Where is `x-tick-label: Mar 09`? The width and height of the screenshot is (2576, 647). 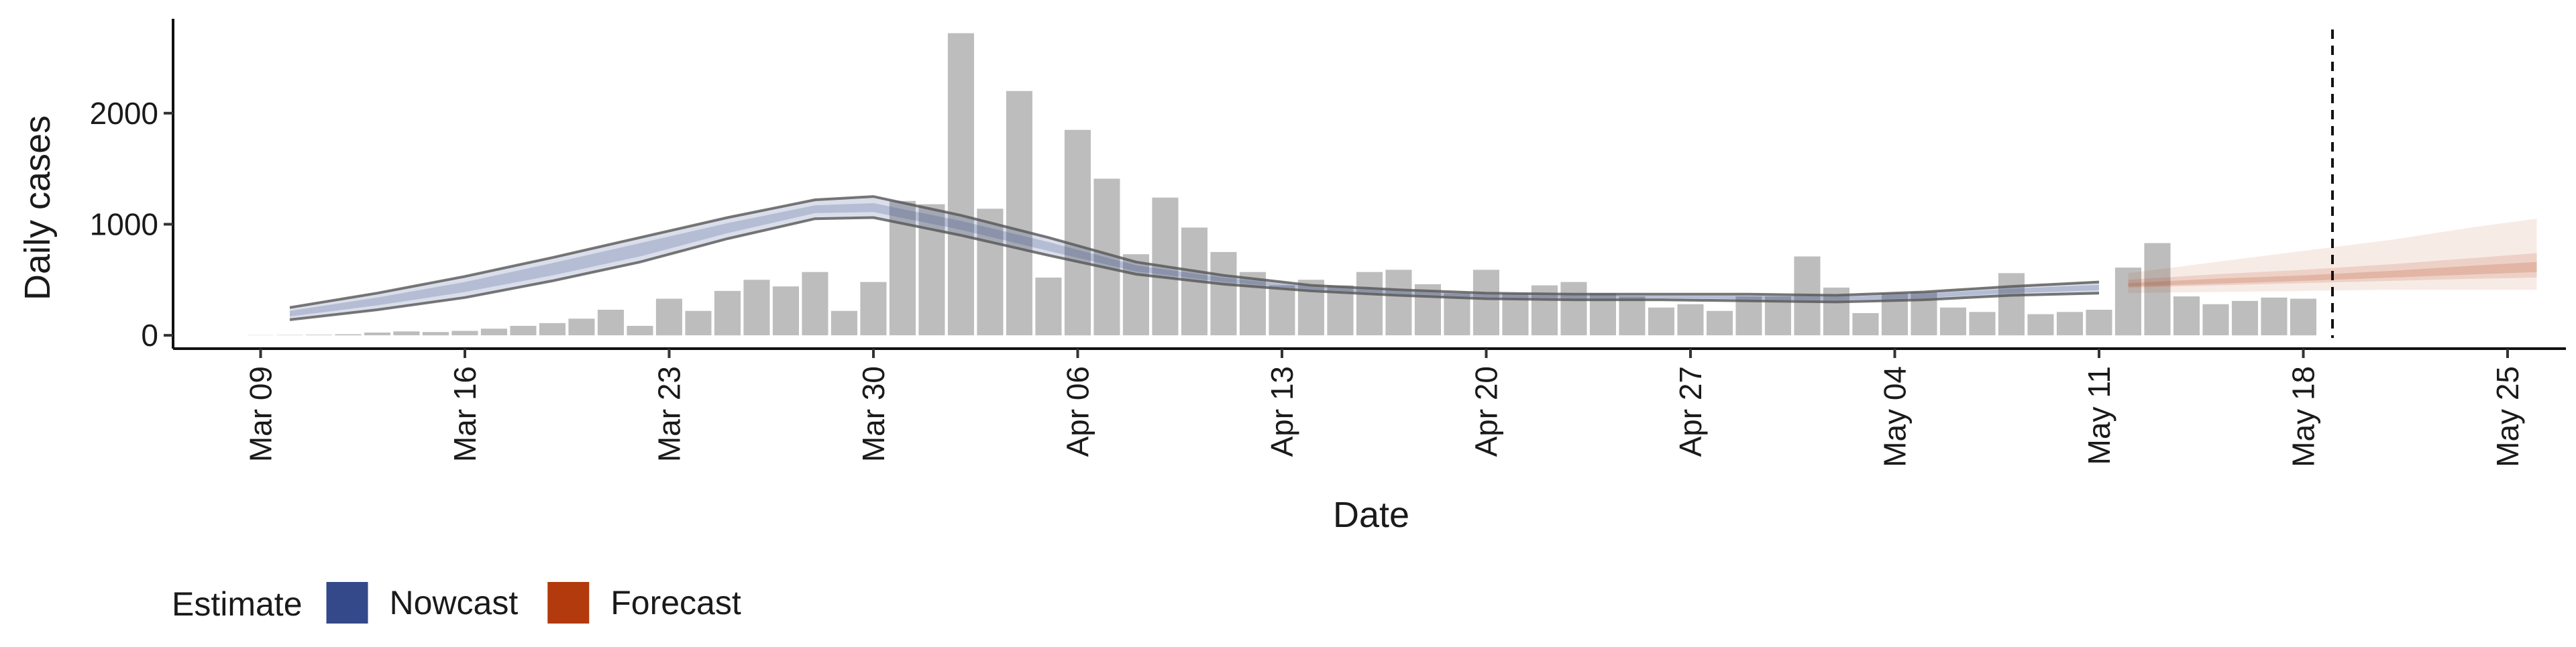 x-tick-label: Mar 09 is located at coordinates (261, 414).